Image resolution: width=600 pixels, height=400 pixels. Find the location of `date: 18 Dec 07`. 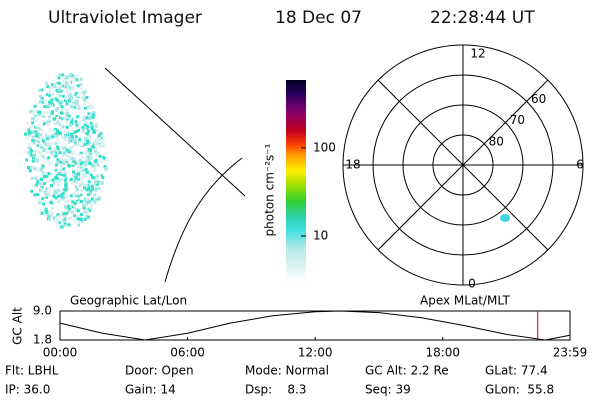

date: 18 Dec 07 is located at coordinates (318, 18).